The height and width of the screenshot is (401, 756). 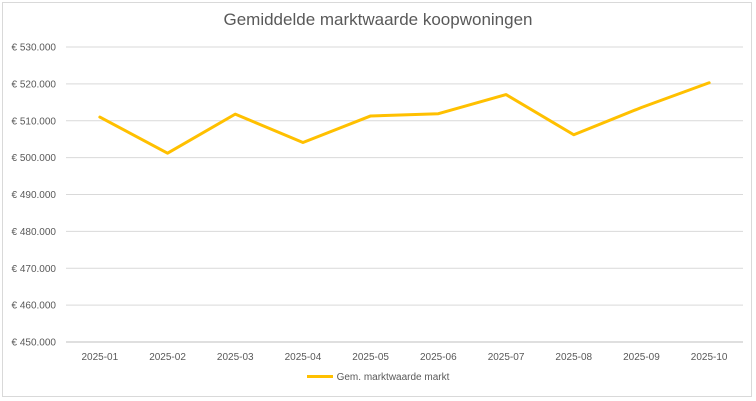 What do you see at coordinates (438, 357) in the screenshot?
I see `x-tick-label: 2025-06` at bounding box center [438, 357].